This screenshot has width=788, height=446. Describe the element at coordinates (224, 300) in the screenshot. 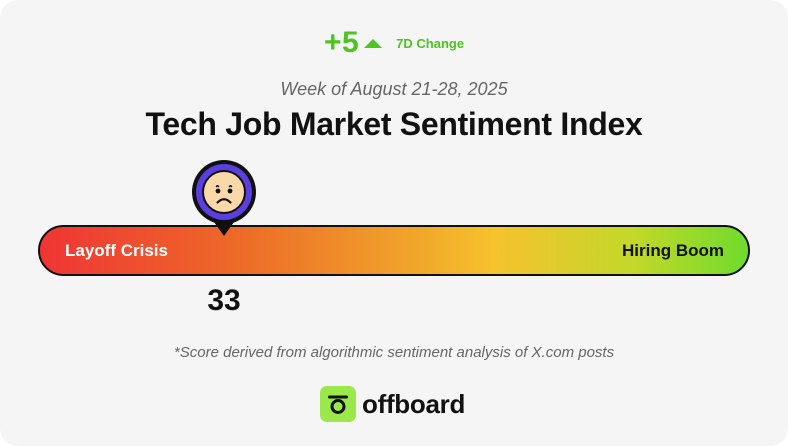

I see `sentiment-score: 33` at that location.